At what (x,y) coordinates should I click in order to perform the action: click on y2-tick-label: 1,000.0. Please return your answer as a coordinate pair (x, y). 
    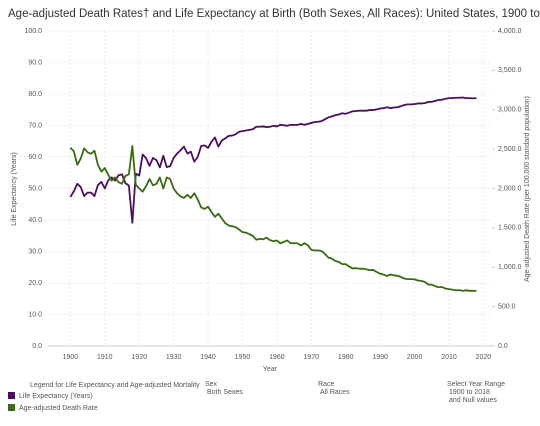
    Looking at the image, I should click on (509, 267).